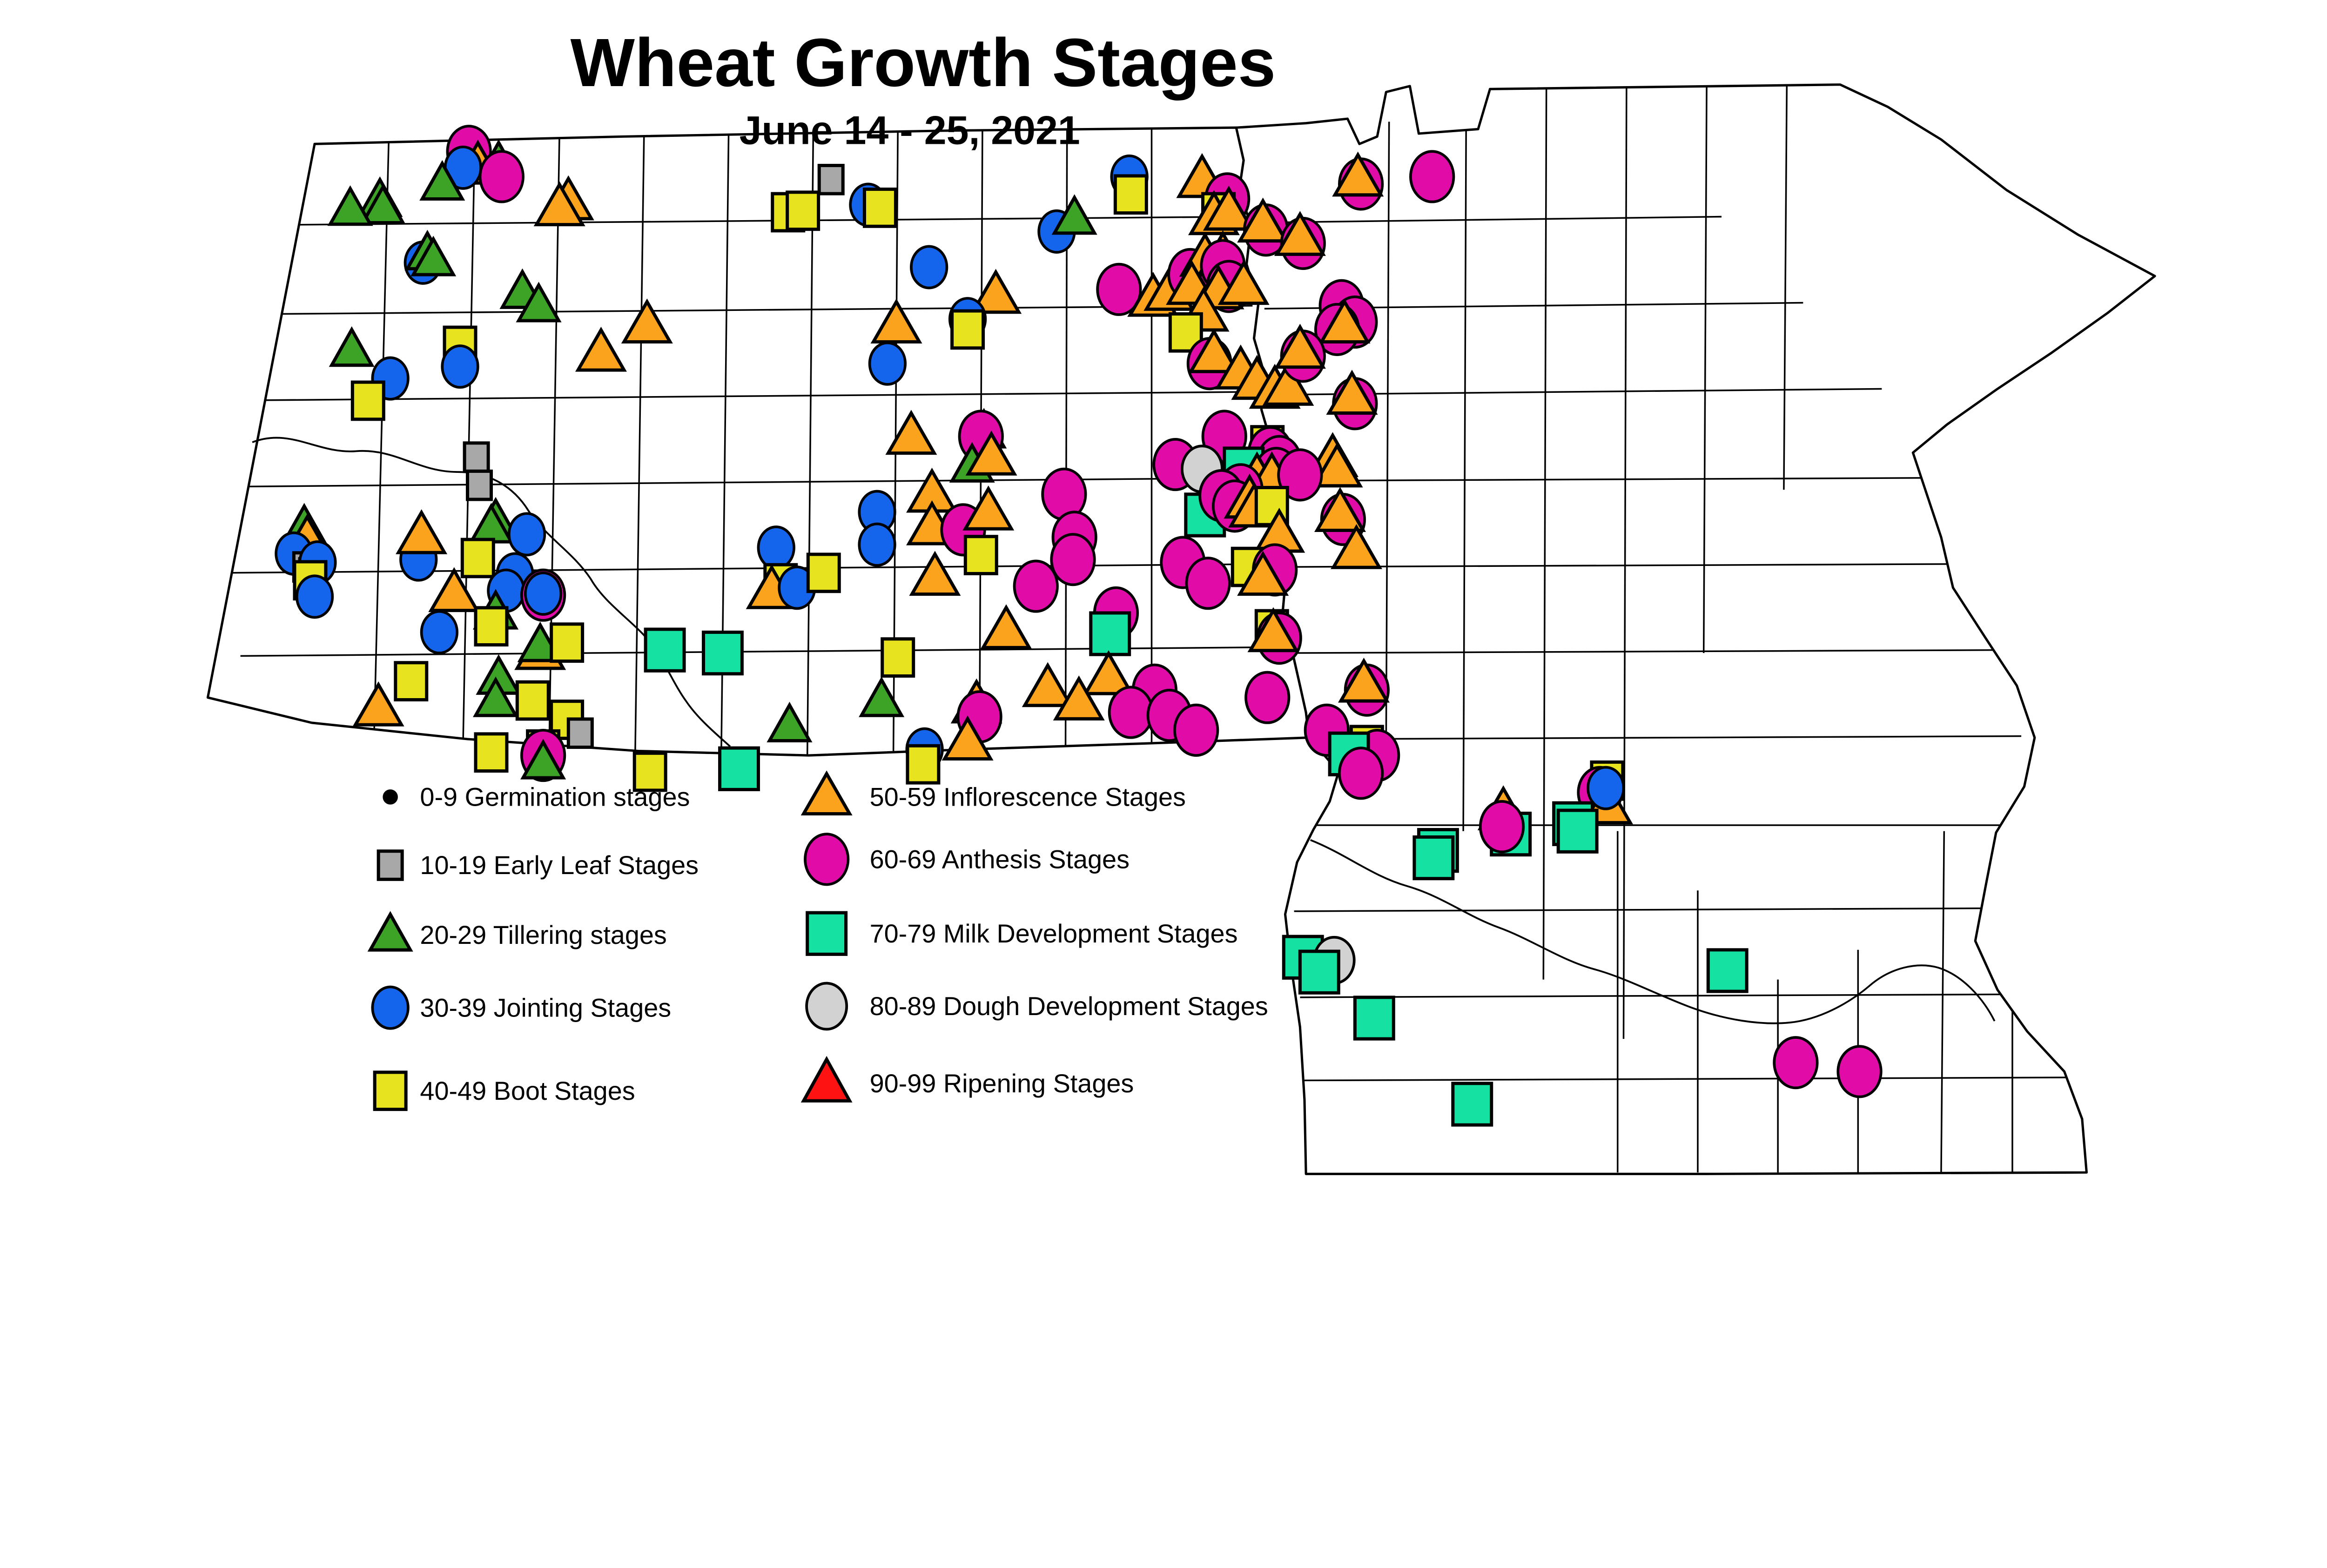 Image resolution: width=2327 pixels, height=1568 pixels. Describe the element at coordinates (1653, 931) in the screenshot. I see `river-line` at that location.